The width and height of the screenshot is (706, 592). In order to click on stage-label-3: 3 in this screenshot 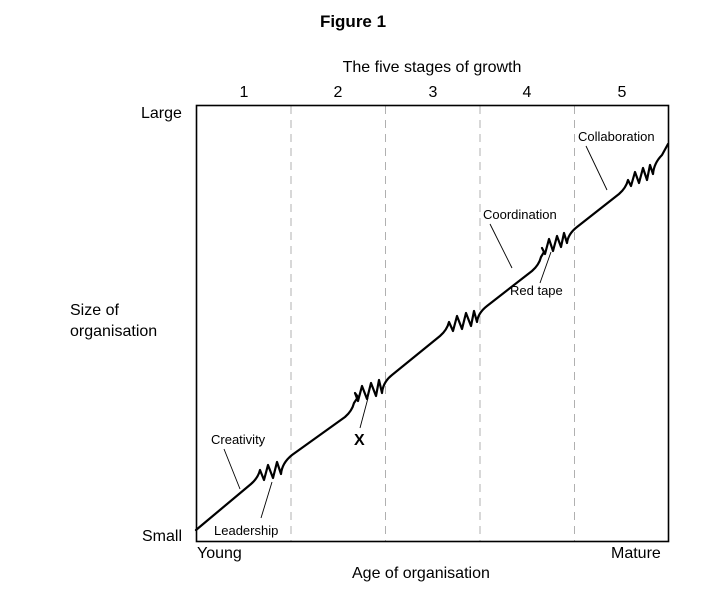, I will do `click(433, 92)`.